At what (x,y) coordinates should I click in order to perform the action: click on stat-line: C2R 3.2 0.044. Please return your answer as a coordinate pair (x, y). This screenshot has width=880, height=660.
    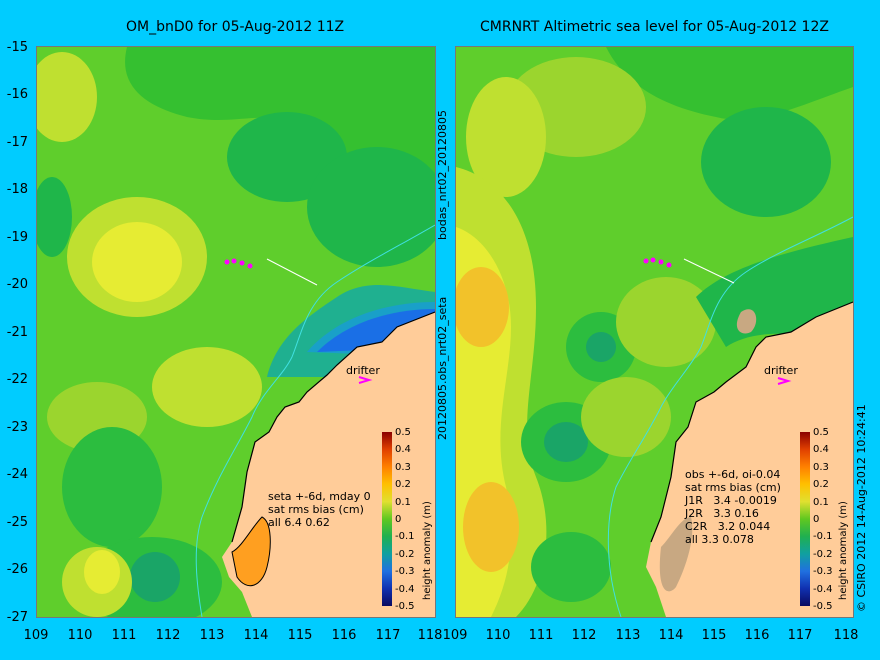
    Looking at the image, I should click on (728, 526).